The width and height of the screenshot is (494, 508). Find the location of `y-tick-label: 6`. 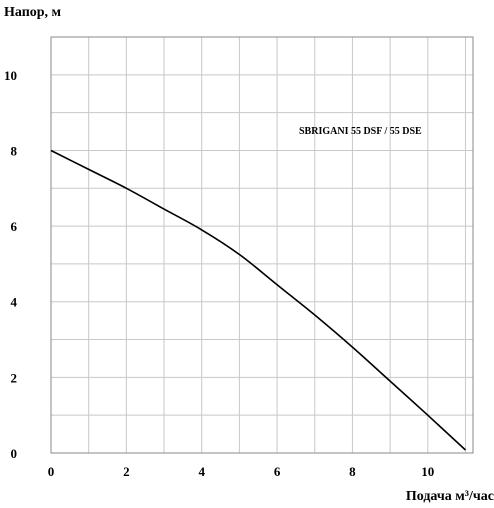

y-tick-label: 6 is located at coordinates (14, 226).